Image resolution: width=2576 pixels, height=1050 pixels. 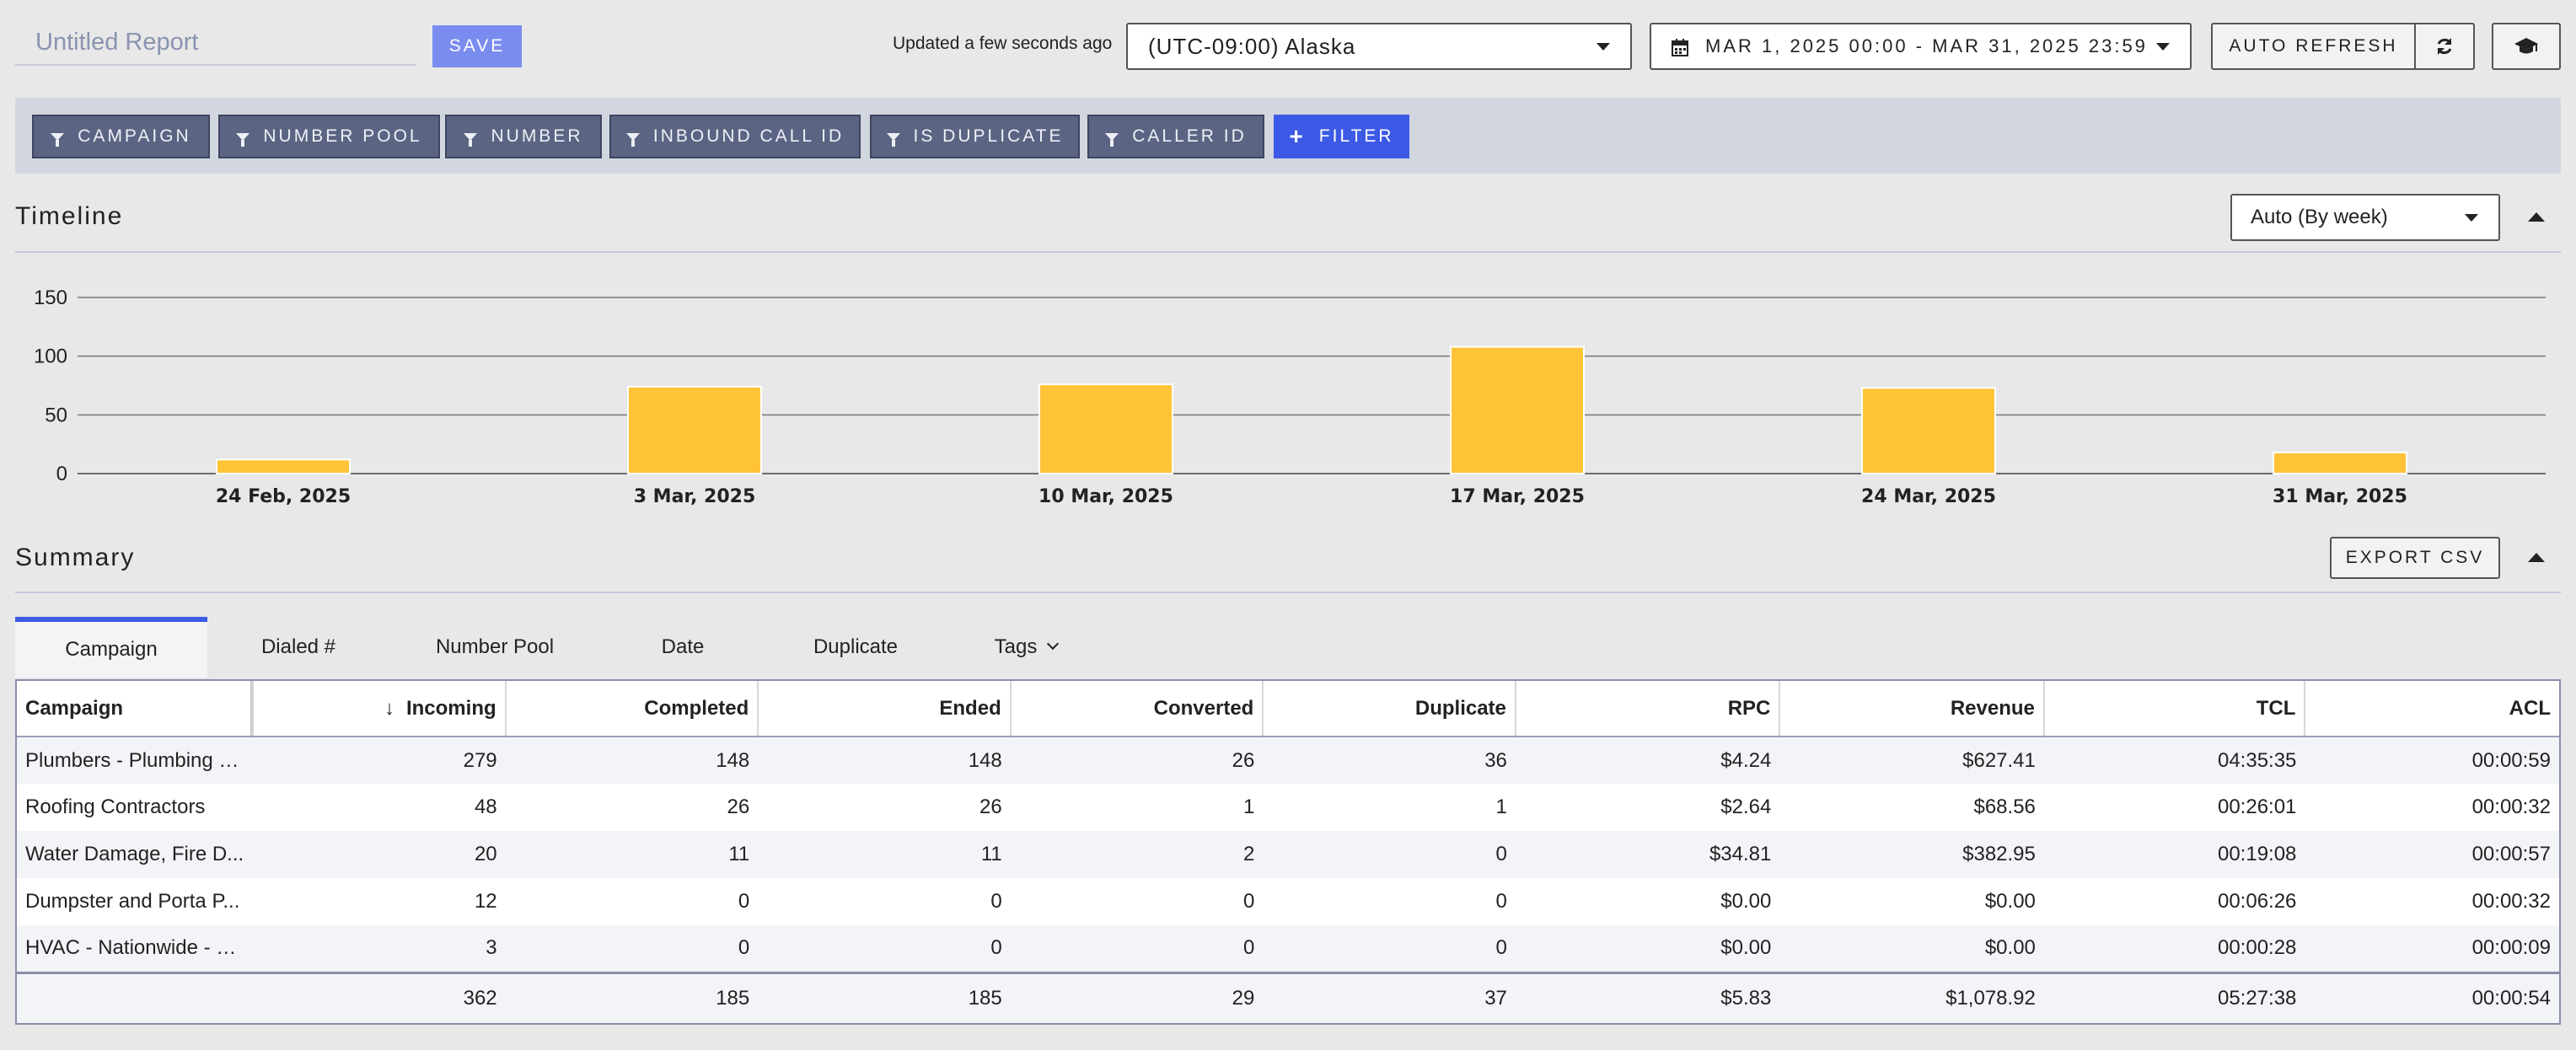 What do you see at coordinates (111, 647) in the screenshot?
I see `tab-campaign: Campaign` at bounding box center [111, 647].